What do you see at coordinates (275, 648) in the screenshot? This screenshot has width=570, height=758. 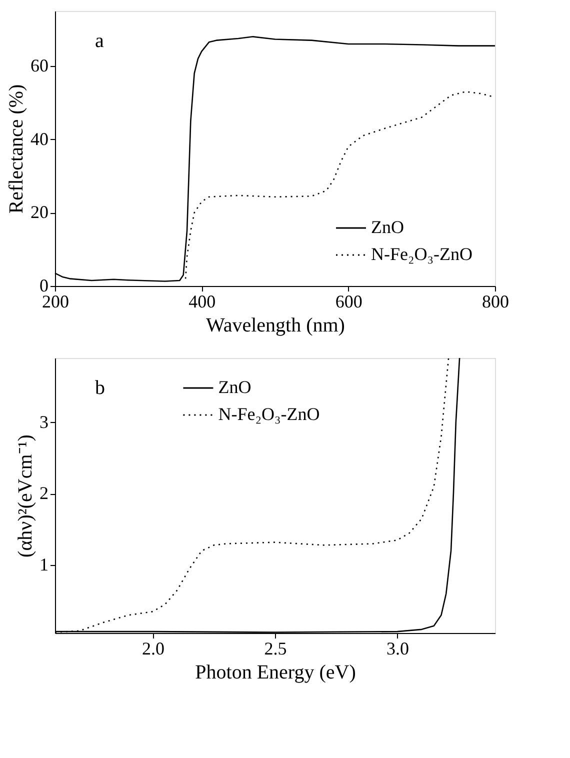 I see `x-tick-label: 2.5` at bounding box center [275, 648].